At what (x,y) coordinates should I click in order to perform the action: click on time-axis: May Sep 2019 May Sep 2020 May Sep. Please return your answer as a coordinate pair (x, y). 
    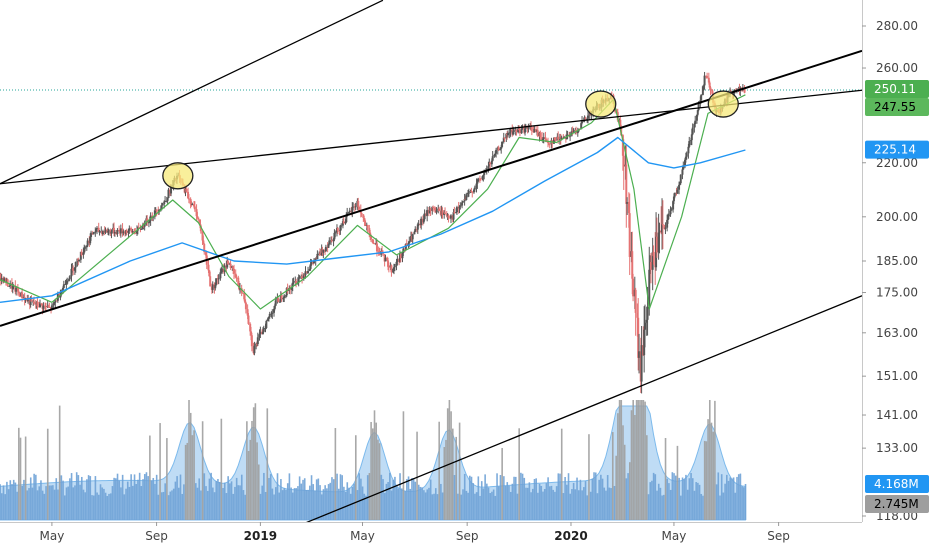
    Looking at the image, I should click on (431, 536).